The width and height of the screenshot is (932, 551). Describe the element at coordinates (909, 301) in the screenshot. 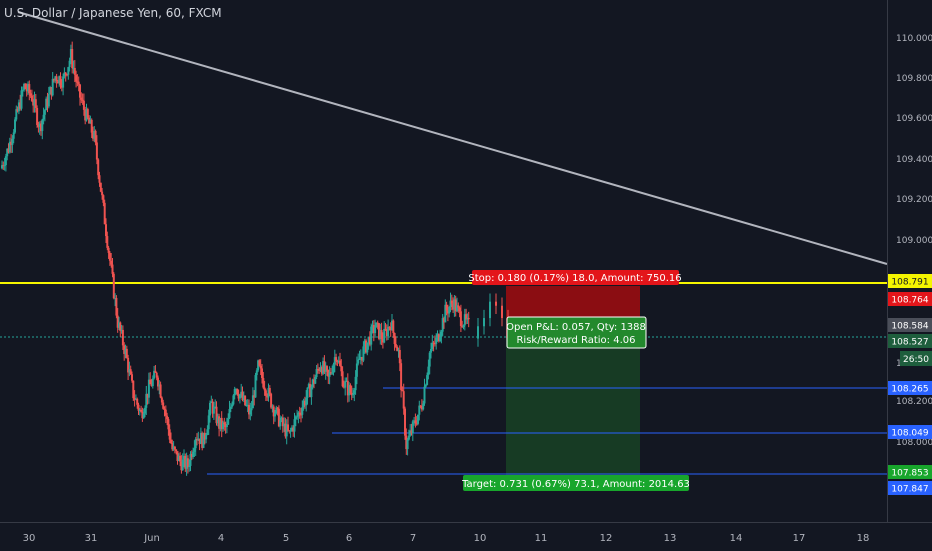

I see `stop-price-tag: 108.764` at that location.